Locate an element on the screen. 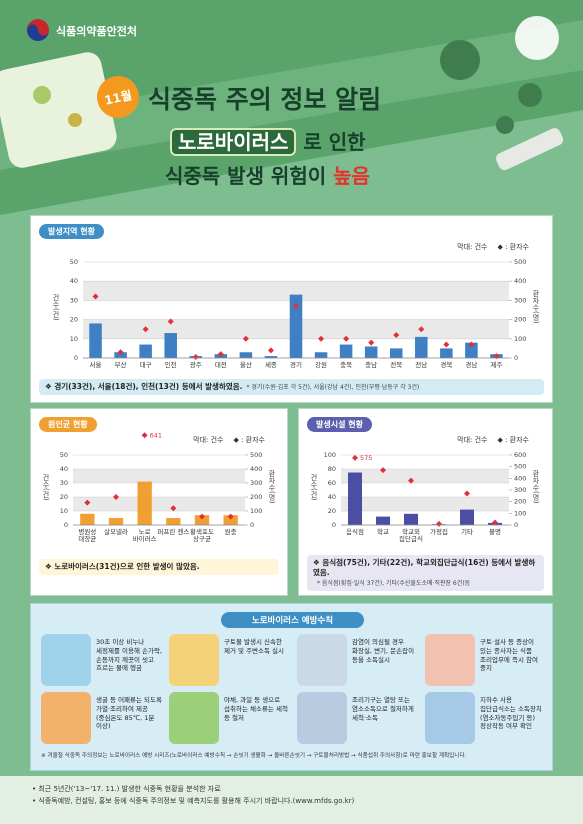 The height and width of the screenshot is (824, 583). y-tick-label: 30 is located at coordinates (74, 300).